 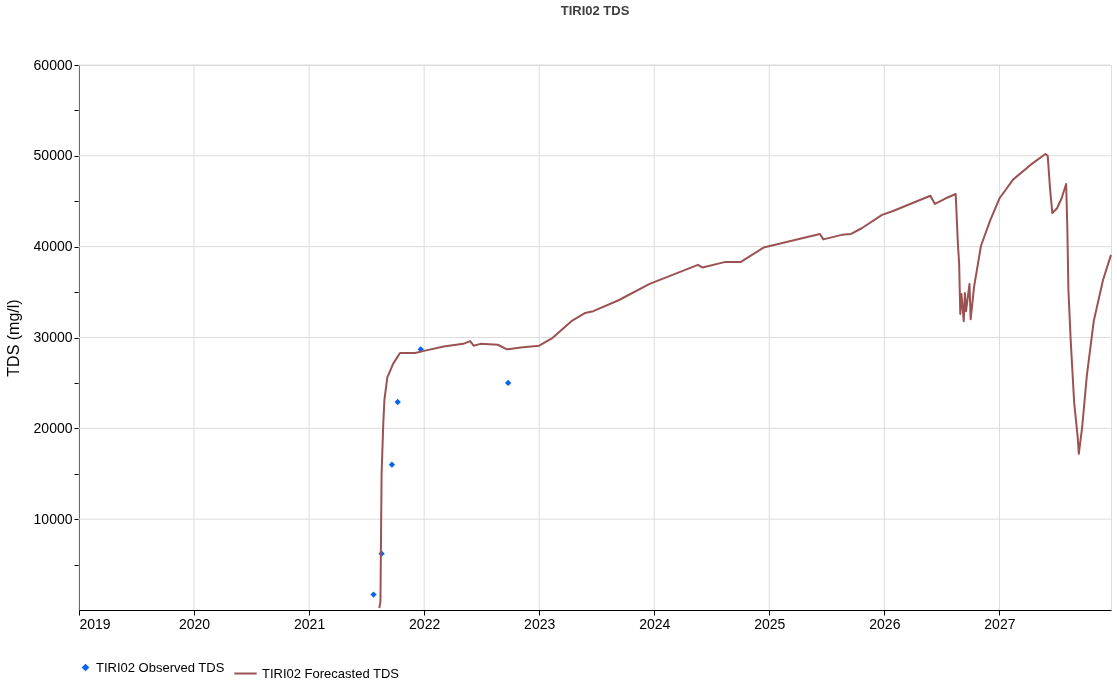 I want to click on y-tick-label: 40000, so click(x=53, y=246).